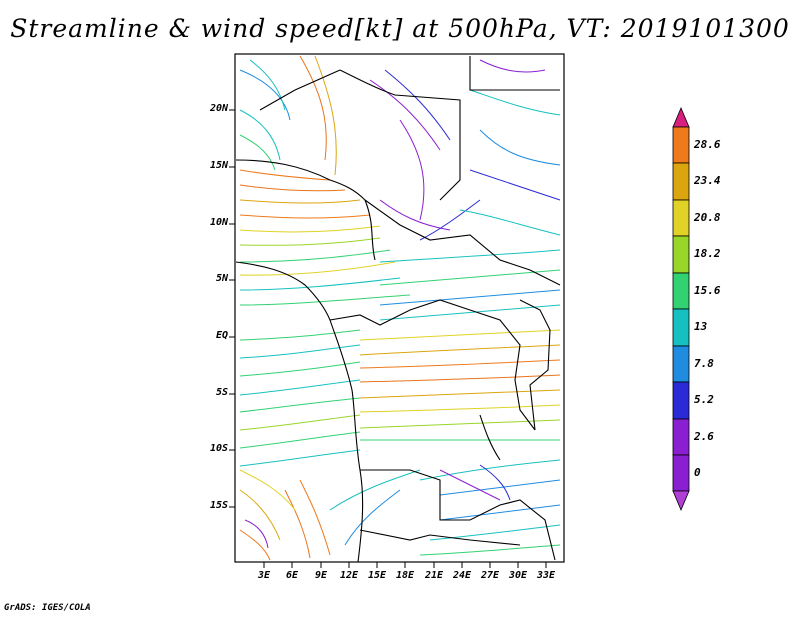  What do you see at coordinates (349, 575) in the screenshot?
I see `x-tick-label: 12E` at bounding box center [349, 575].